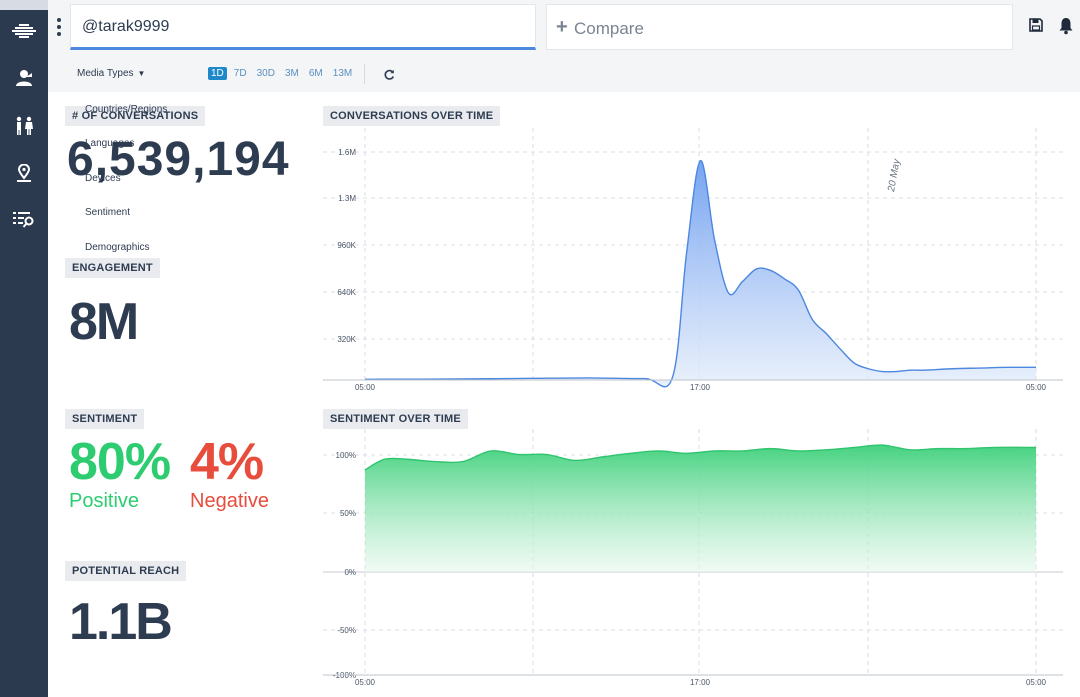  What do you see at coordinates (59, 27) in the screenshot?
I see `more-options-icon` at bounding box center [59, 27].